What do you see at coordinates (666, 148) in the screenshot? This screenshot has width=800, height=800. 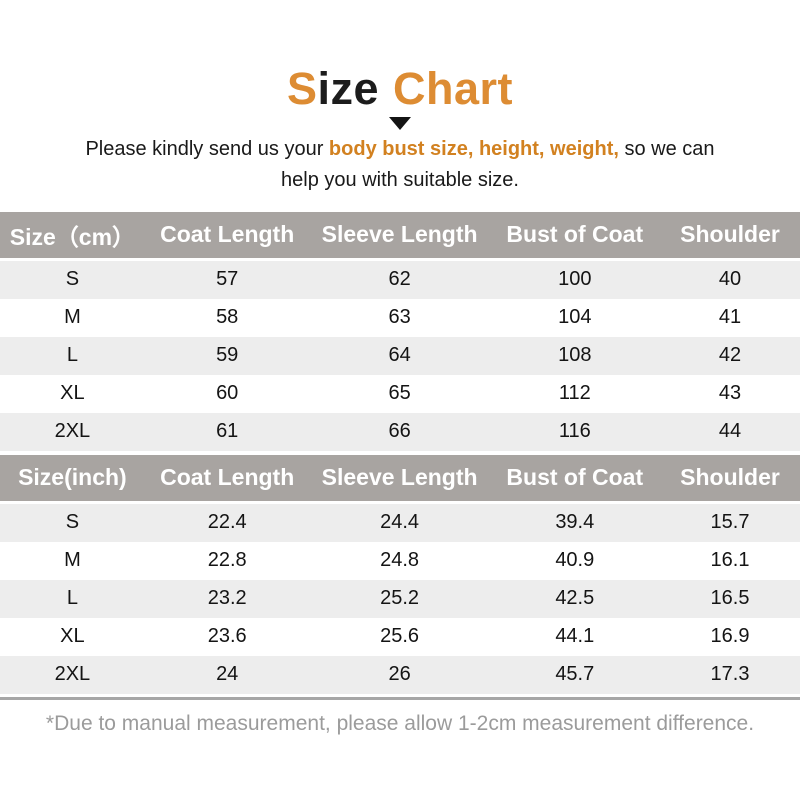 I see `subtitle-text-after: so we can` at bounding box center [666, 148].